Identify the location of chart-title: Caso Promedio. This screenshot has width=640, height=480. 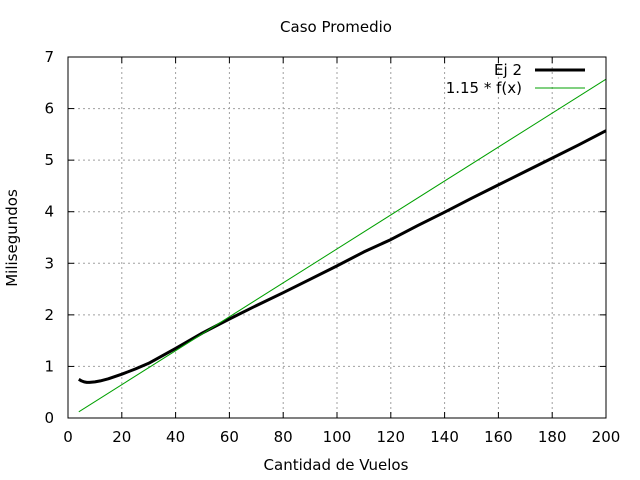
(336, 27).